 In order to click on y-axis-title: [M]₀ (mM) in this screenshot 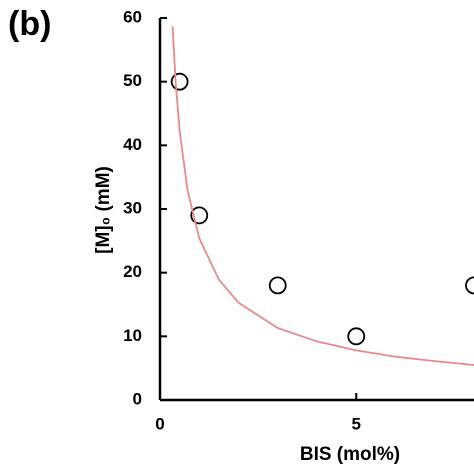, I will do `click(103, 210)`.